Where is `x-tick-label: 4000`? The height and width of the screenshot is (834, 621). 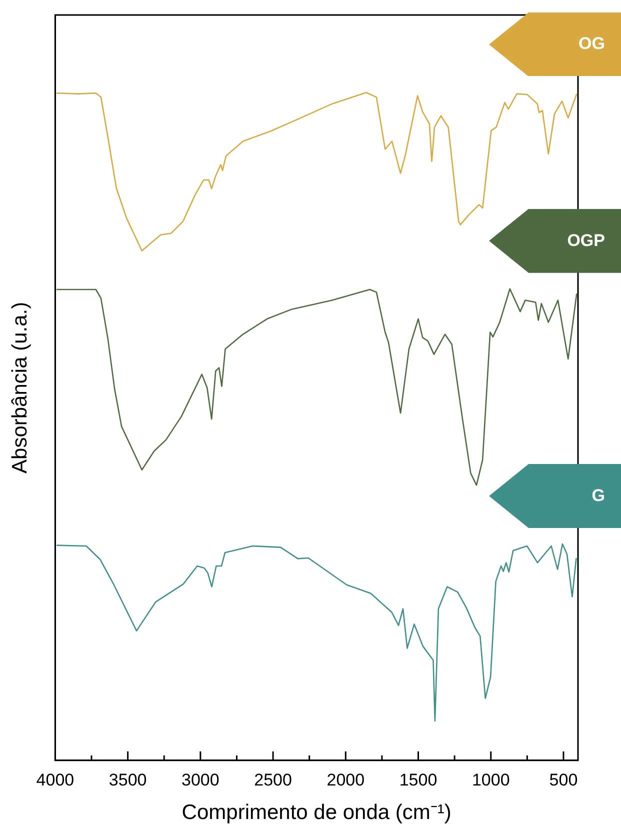 x-tick-label: 4000 is located at coordinates (55, 780).